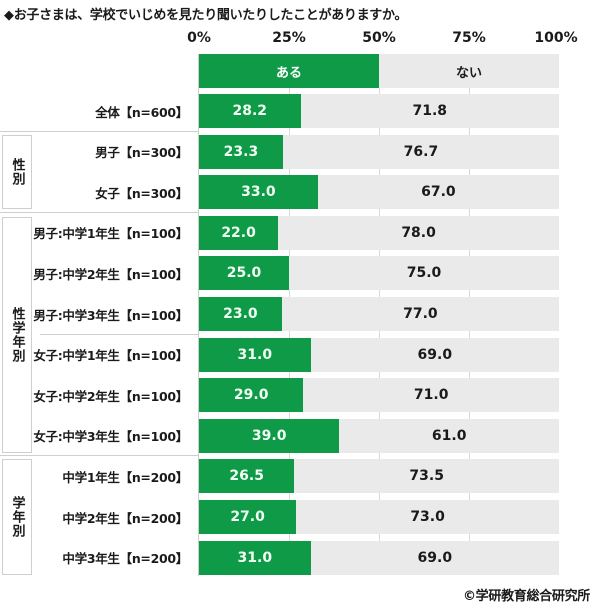  What do you see at coordinates (430, 111) in the screenshot?
I see `bar-no: 71.8` at bounding box center [430, 111].